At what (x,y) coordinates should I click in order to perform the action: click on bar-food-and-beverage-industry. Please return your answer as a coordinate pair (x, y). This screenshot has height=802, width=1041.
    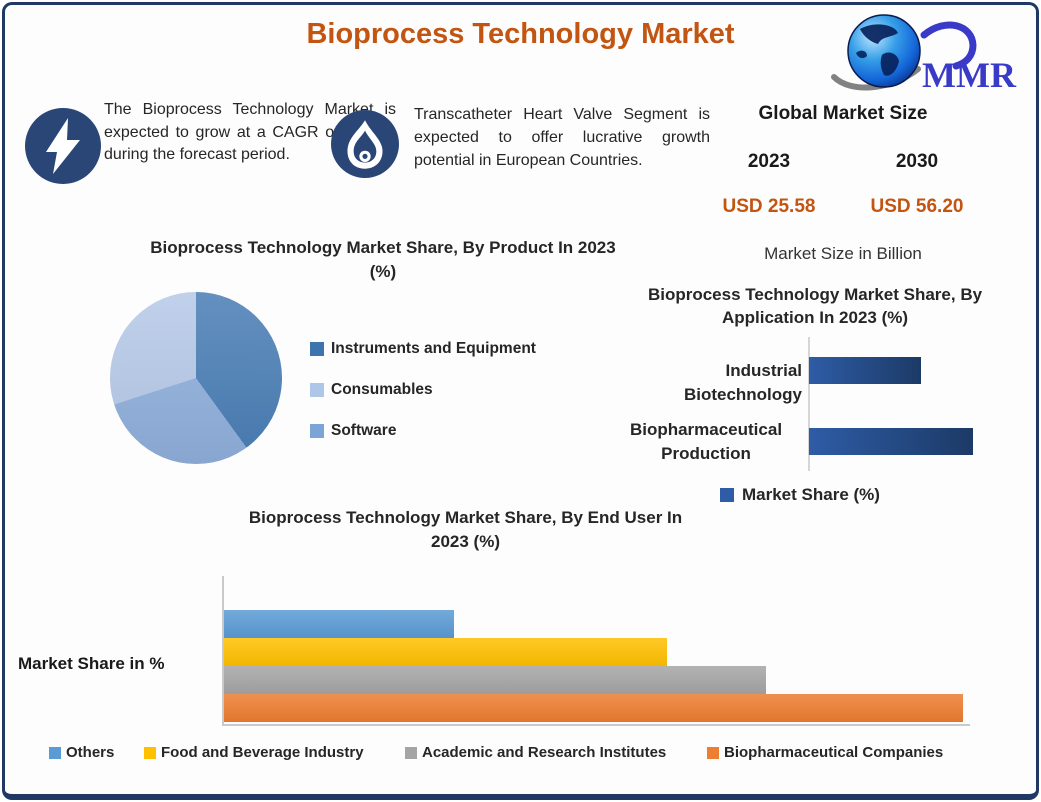
    Looking at the image, I should click on (446, 652).